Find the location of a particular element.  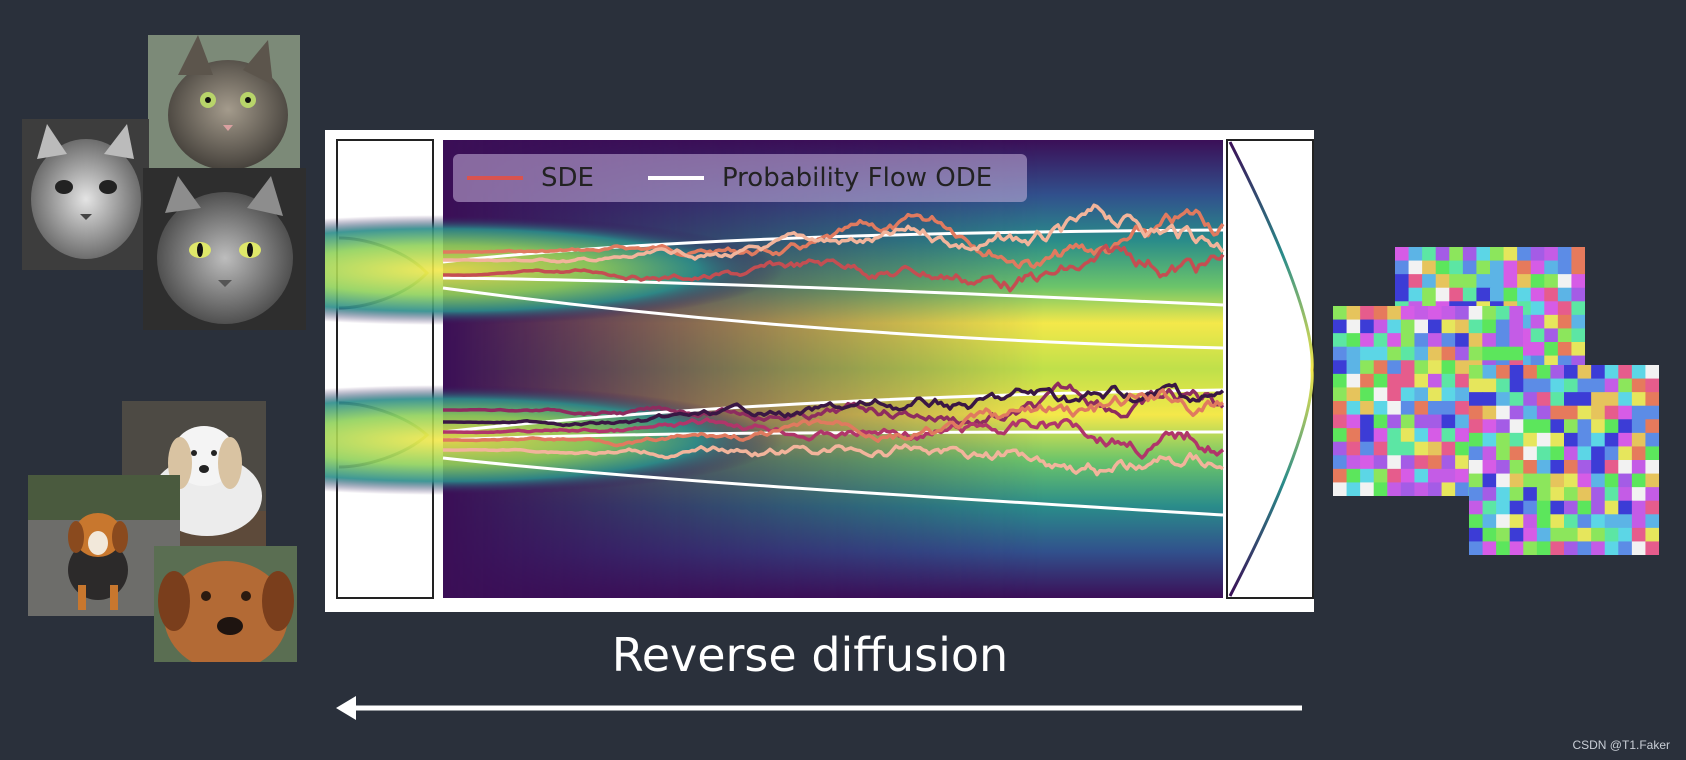

legend-ode-swatch is located at coordinates (675, 178).